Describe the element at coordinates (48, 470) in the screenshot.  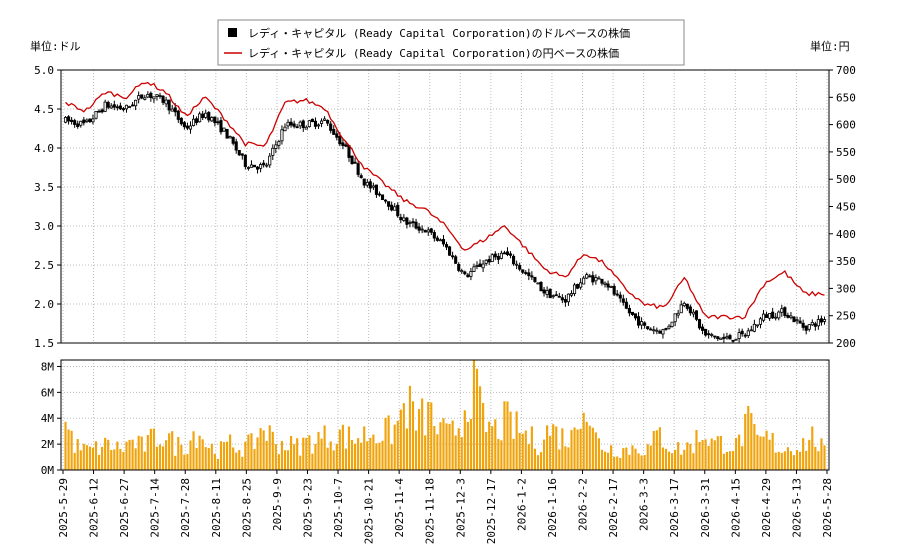
I see `volume-tick-label: 0M` at that location.